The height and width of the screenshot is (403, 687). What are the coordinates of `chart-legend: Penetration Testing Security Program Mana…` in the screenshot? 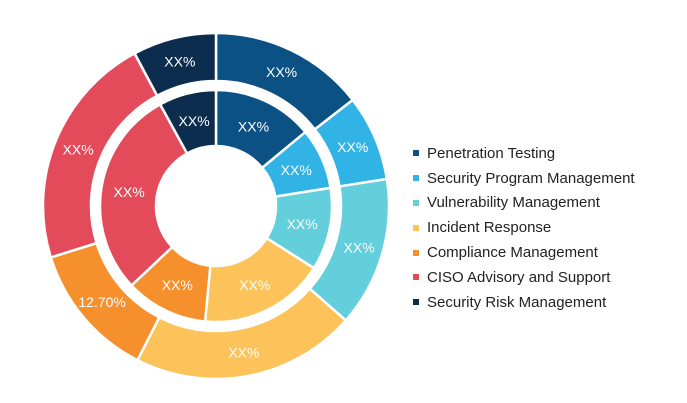 It's located at (524, 228).